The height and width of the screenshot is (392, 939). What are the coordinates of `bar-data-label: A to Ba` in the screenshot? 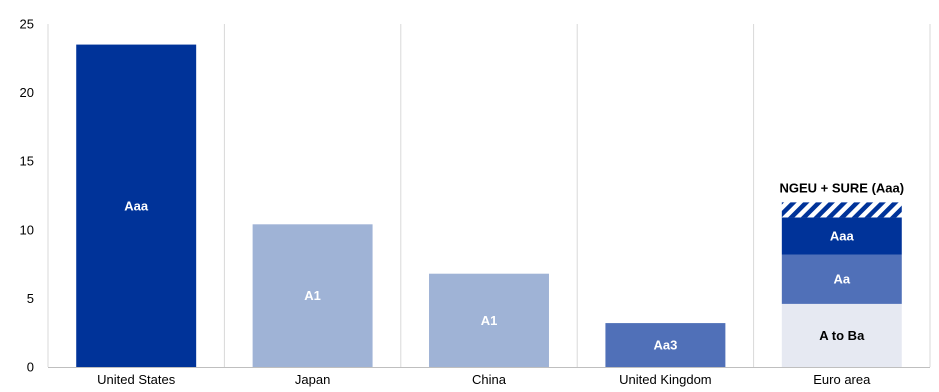 It's located at (842, 335).